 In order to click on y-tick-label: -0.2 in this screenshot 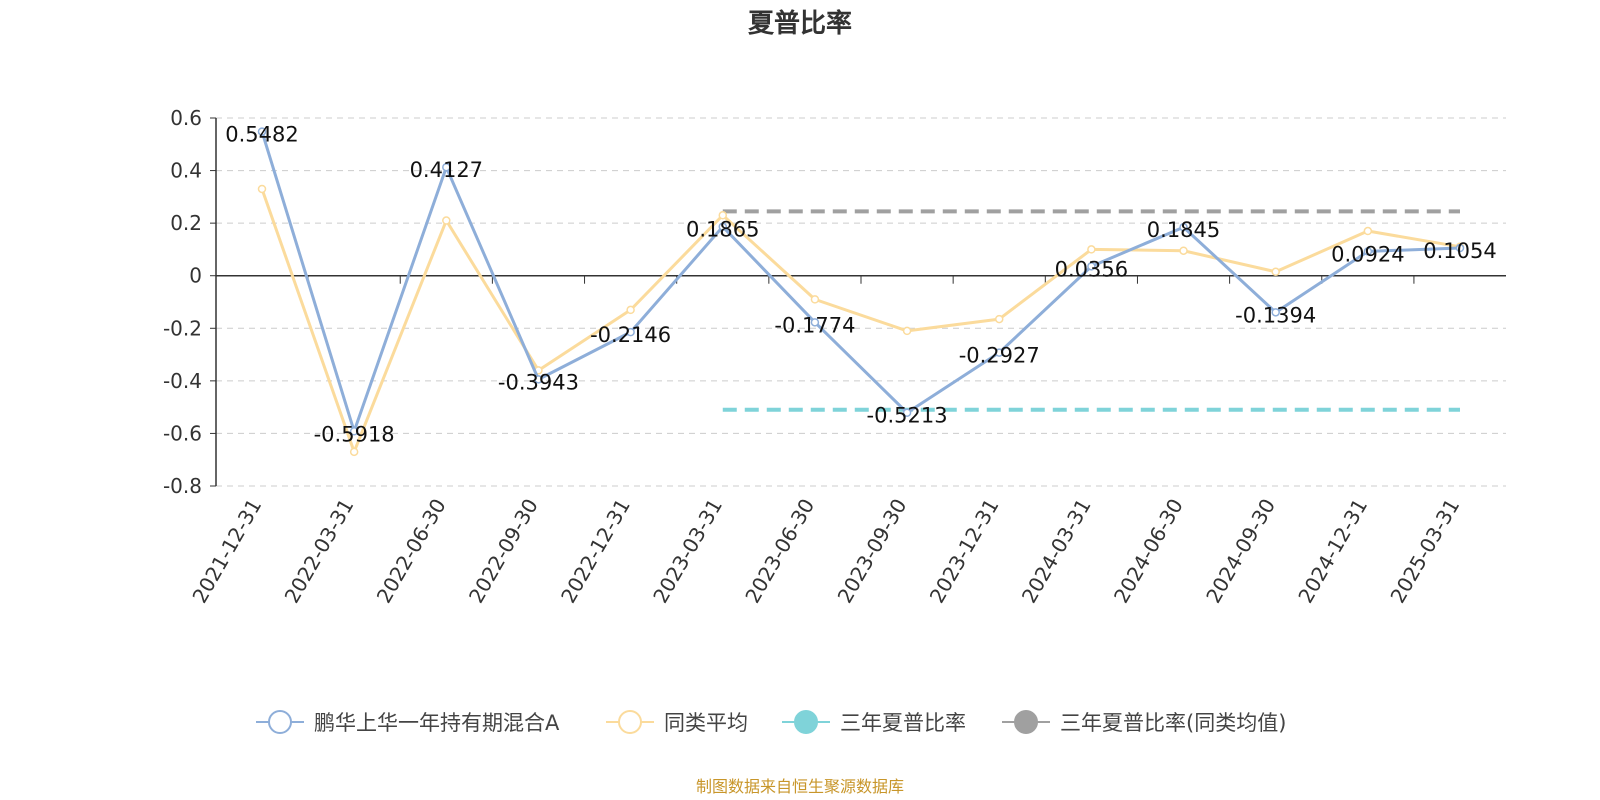, I will do `click(182, 328)`.